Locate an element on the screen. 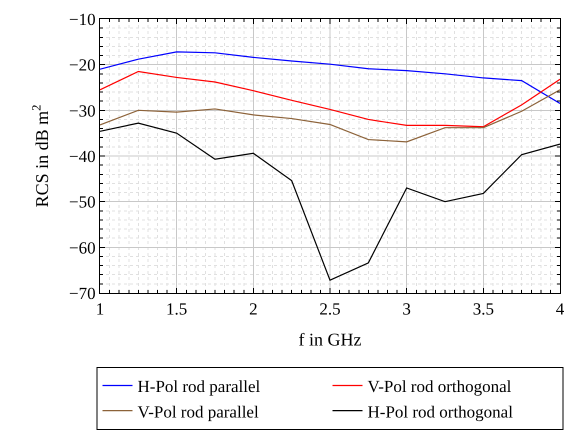 Image resolution: width=582 pixels, height=443 pixels. x-tick-label: 4 is located at coordinates (560, 308).